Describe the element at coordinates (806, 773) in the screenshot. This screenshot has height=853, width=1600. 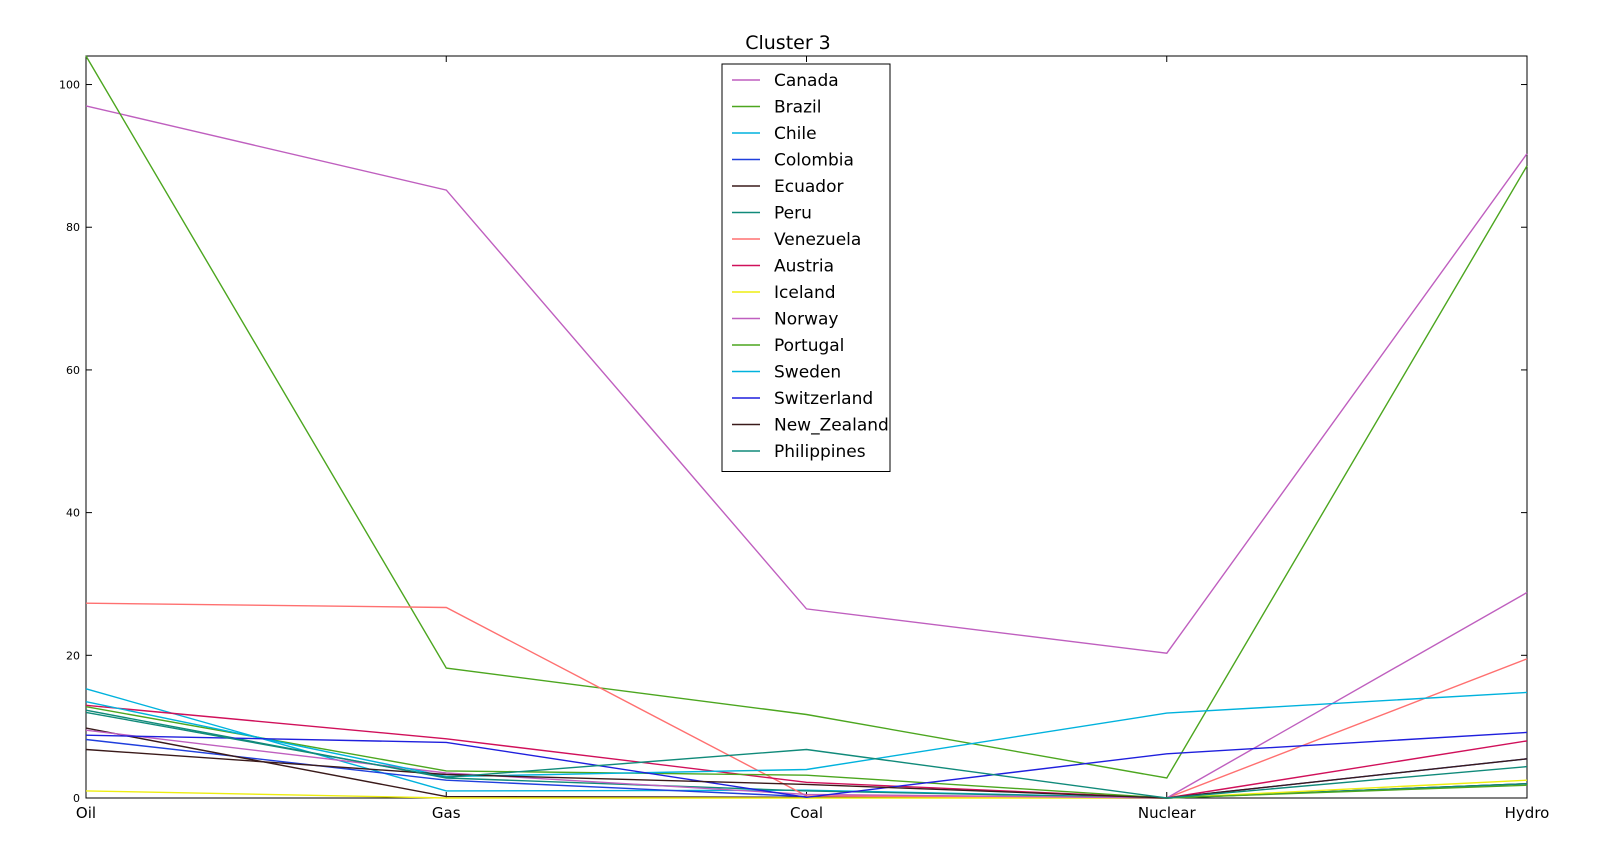
I see `series-line-new-zealand` at that location.